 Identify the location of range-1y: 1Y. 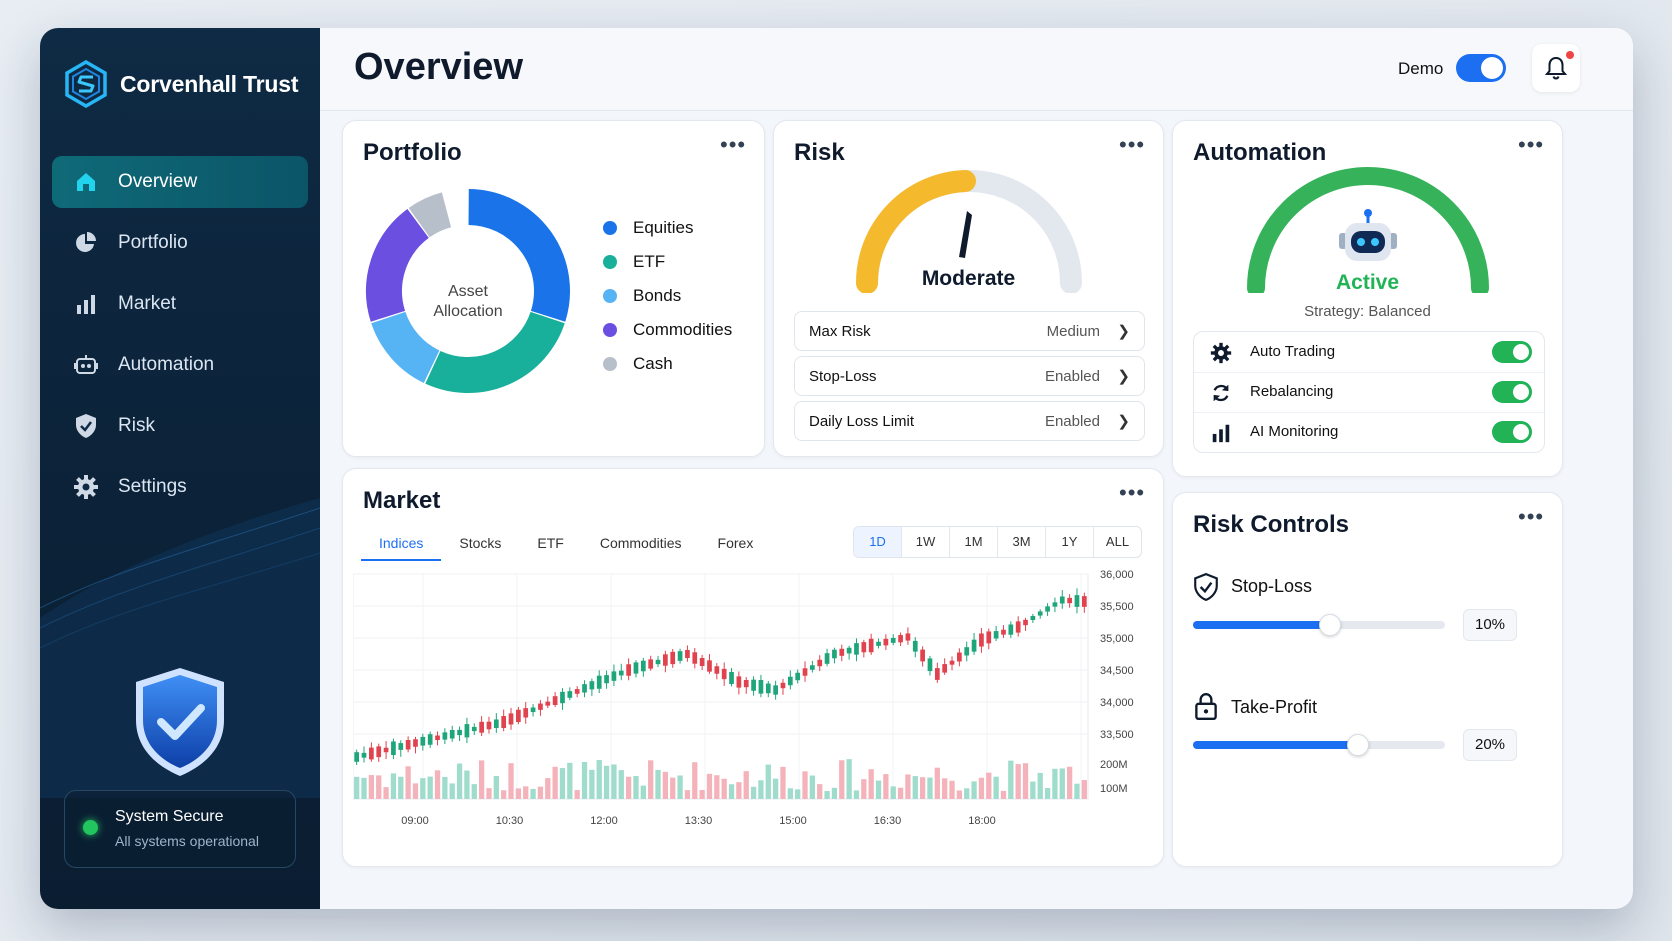
(1070, 542).